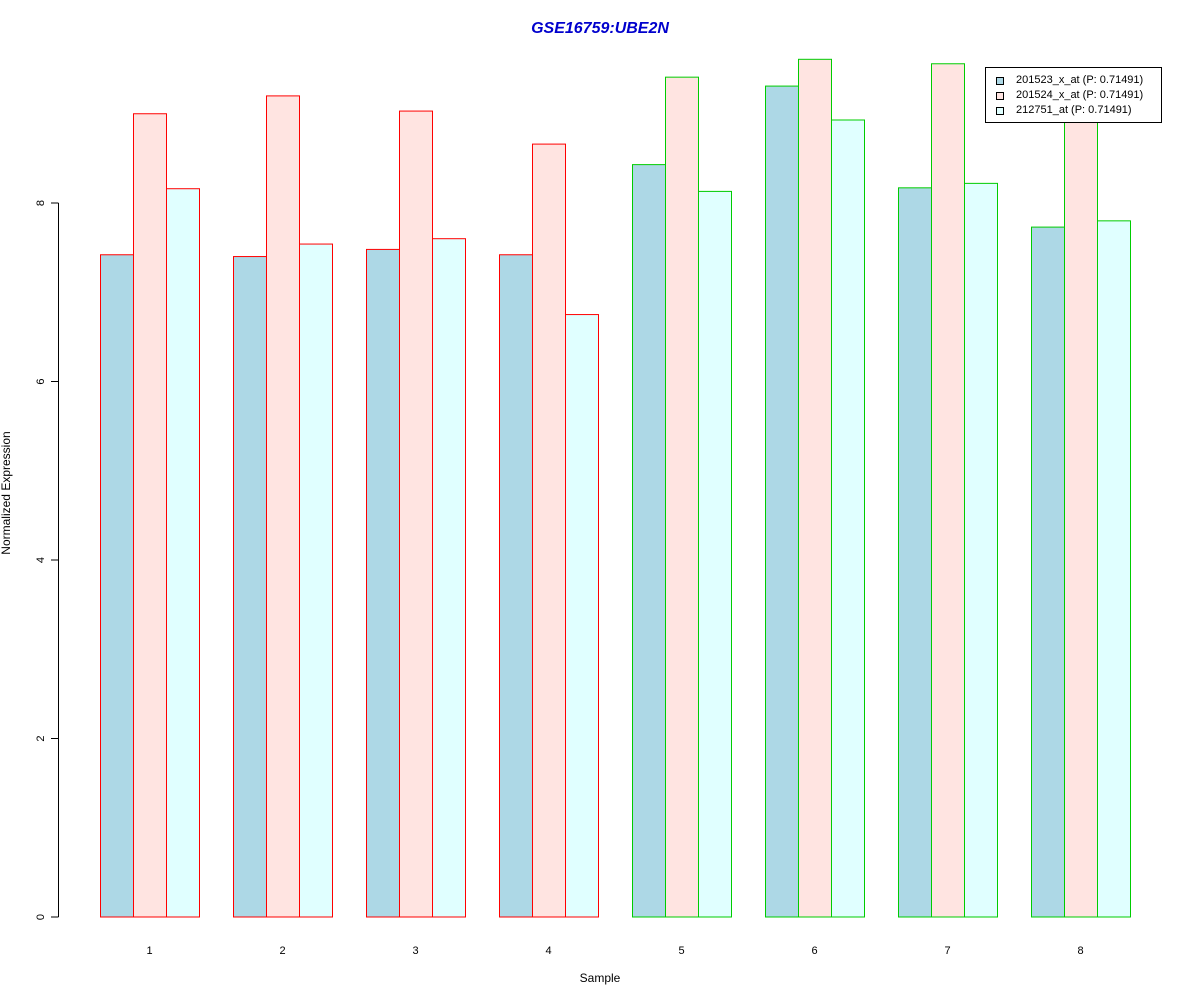 The width and height of the screenshot is (1200, 1000). Describe the element at coordinates (41, 917) in the screenshot. I see `y-tick-label: 0` at that location.